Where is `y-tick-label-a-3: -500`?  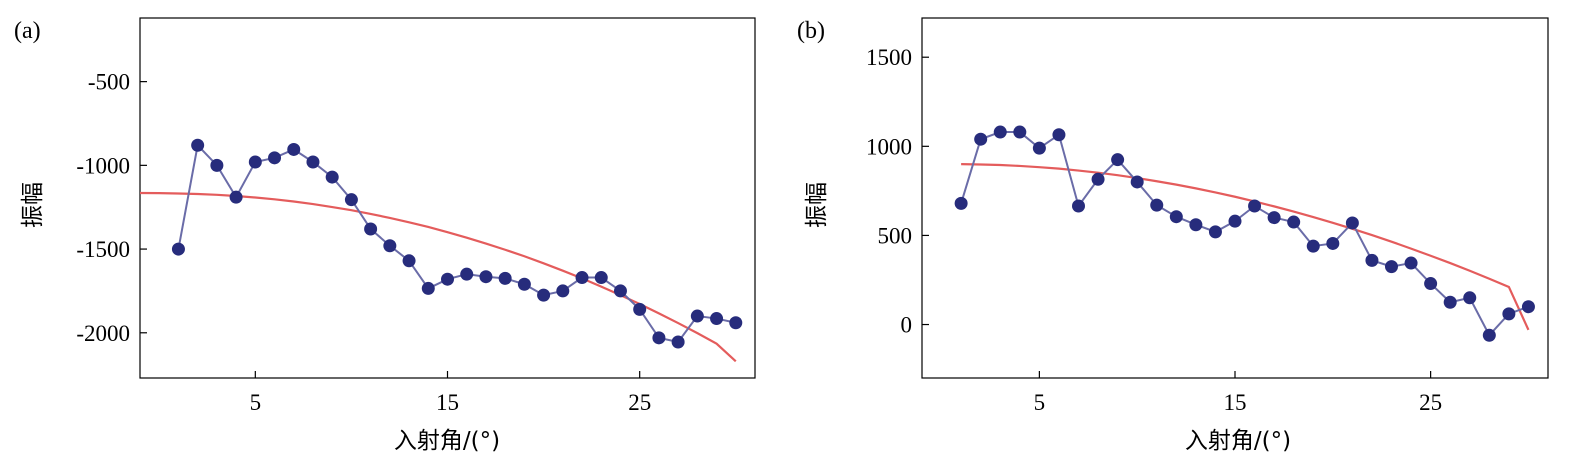 y-tick-label-a-3: -500 is located at coordinates (109, 82).